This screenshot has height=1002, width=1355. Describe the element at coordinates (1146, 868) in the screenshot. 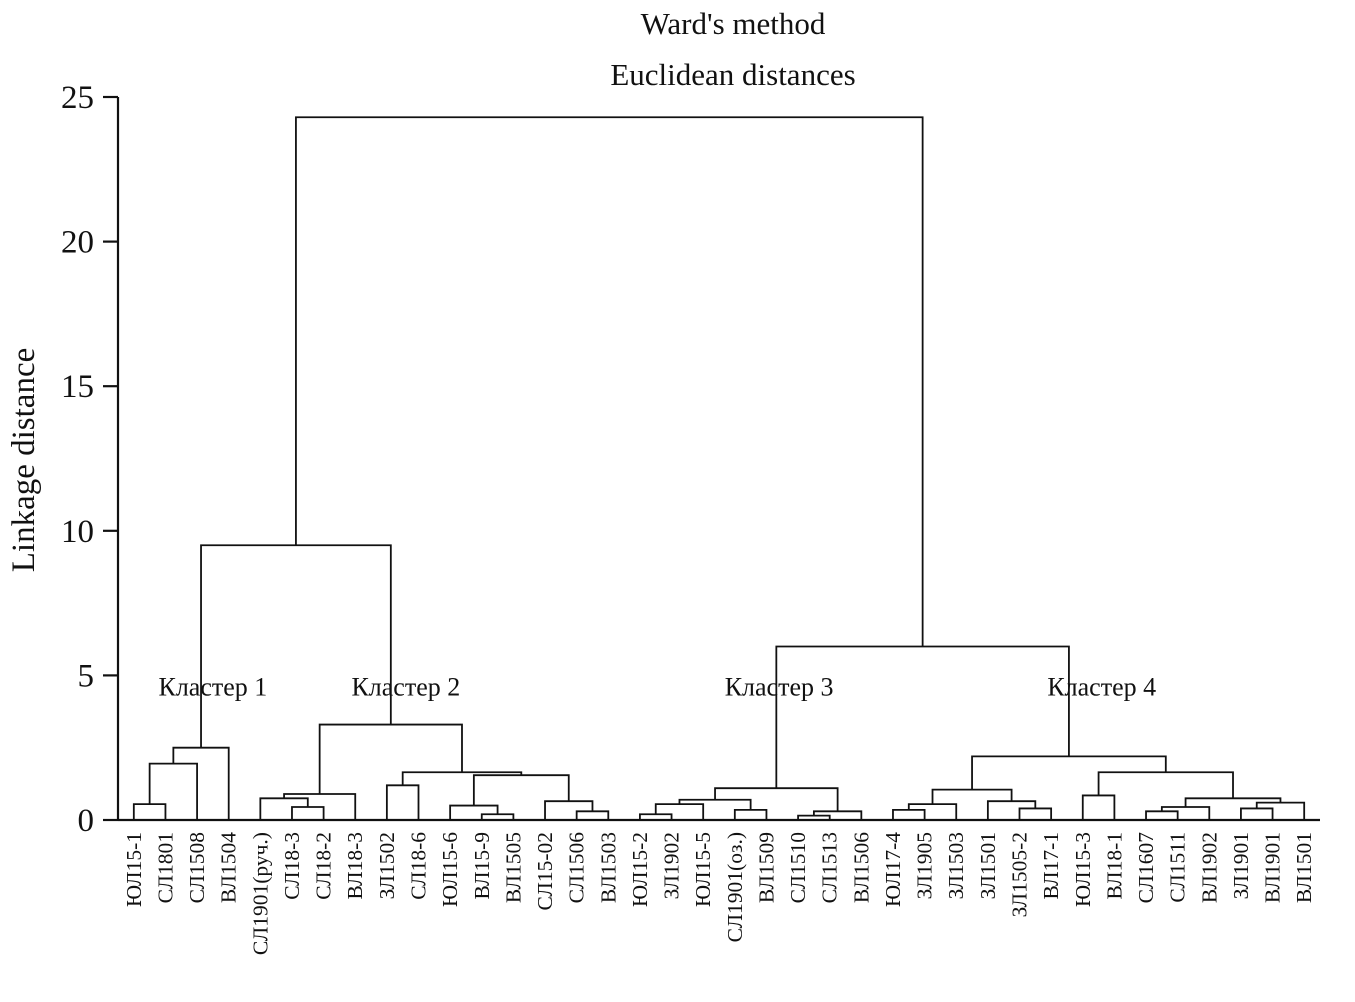

I see `leaf-label: СЛ1607` at that location.